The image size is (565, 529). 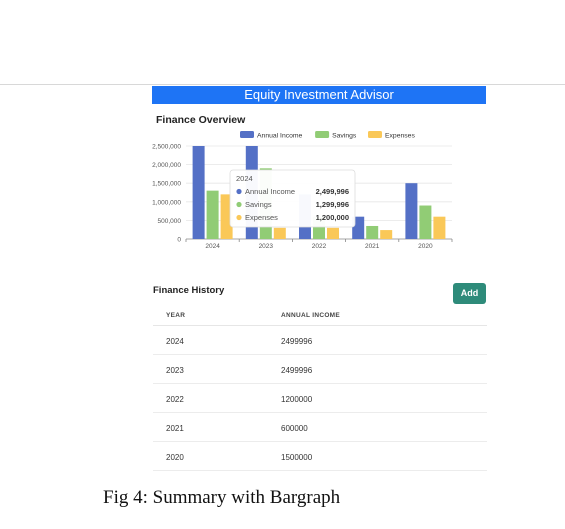 I want to click on legend-label-savings: Savings, so click(x=344, y=136).